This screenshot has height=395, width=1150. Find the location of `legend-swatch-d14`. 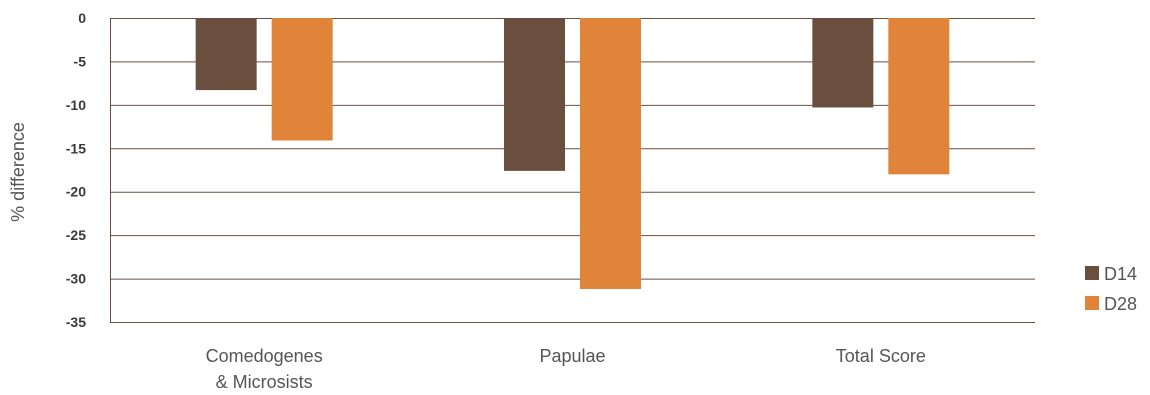

legend-swatch-d14 is located at coordinates (1092, 273).